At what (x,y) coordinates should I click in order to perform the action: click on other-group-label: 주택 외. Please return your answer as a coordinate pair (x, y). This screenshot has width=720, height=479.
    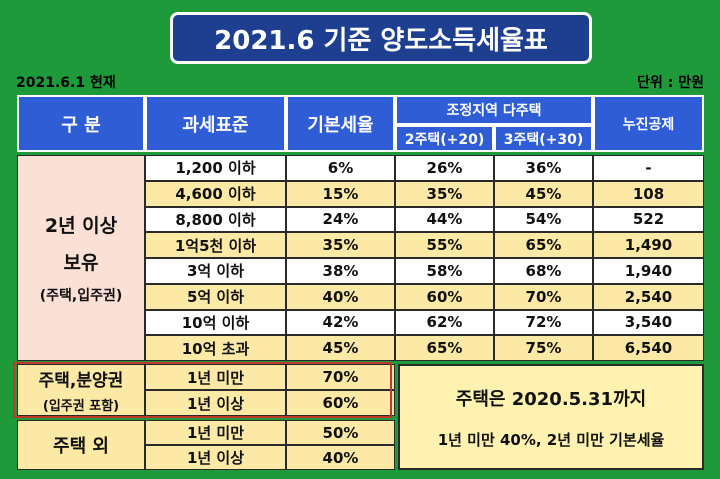
    Looking at the image, I should click on (81, 445).